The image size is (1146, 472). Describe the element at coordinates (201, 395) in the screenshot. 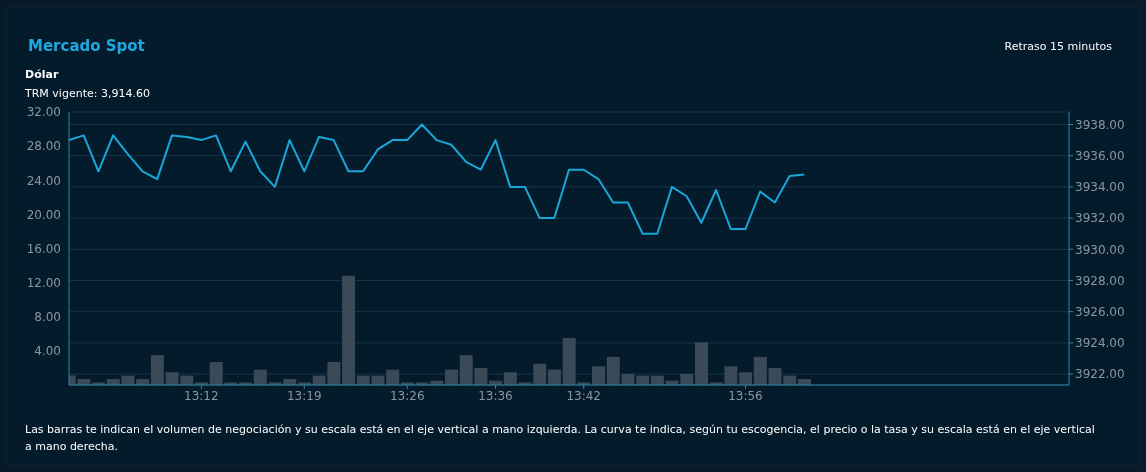

I see `x-tick-label: 13:12` at that location.